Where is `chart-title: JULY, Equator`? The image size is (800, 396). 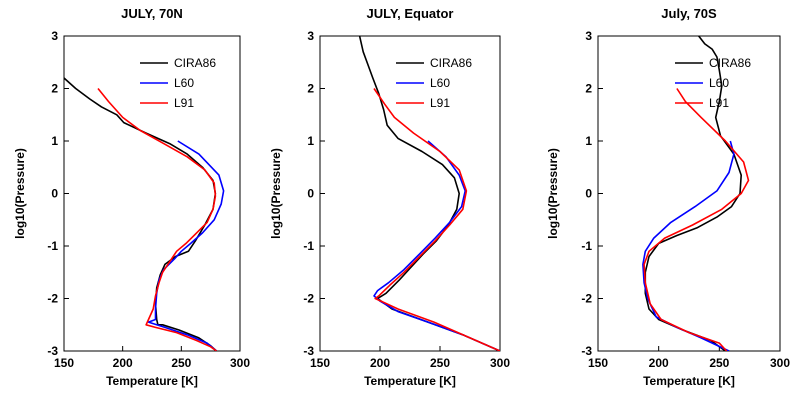
chart-title: JULY, Equator is located at coordinates (410, 13).